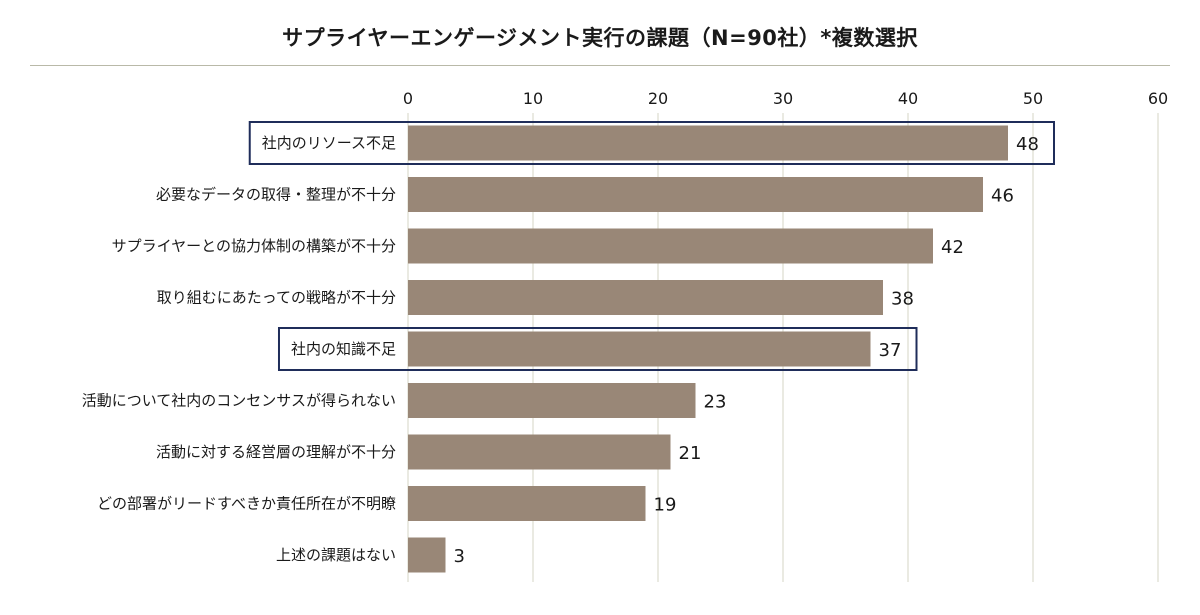 Image resolution: width=1200 pixels, height=615 pixels. I want to click on category-label: 上述の課題はない, so click(336, 555).